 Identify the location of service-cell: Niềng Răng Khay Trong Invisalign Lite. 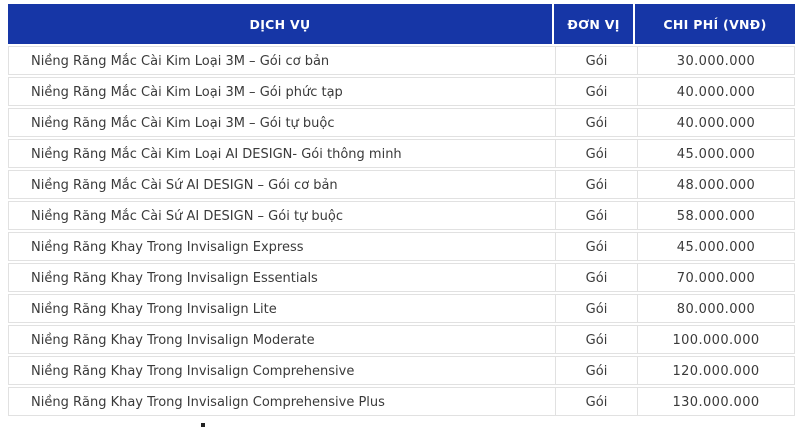
(154, 309).